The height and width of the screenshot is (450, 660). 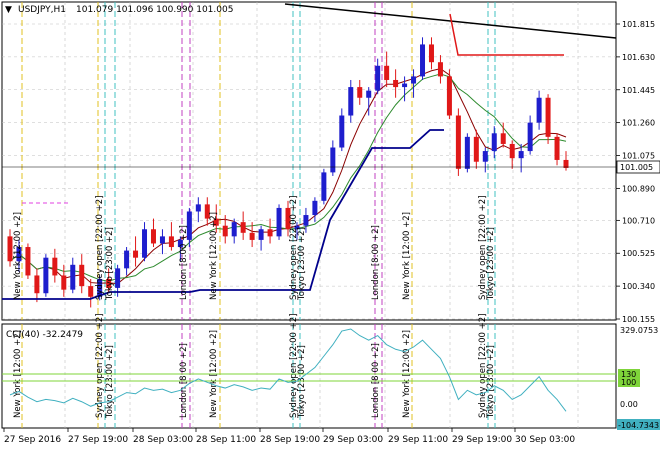 What do you see at coordinates (638, 319) in the screenshot?
I see `price-axis-label: 100.155` at bounding box center [638, 319].